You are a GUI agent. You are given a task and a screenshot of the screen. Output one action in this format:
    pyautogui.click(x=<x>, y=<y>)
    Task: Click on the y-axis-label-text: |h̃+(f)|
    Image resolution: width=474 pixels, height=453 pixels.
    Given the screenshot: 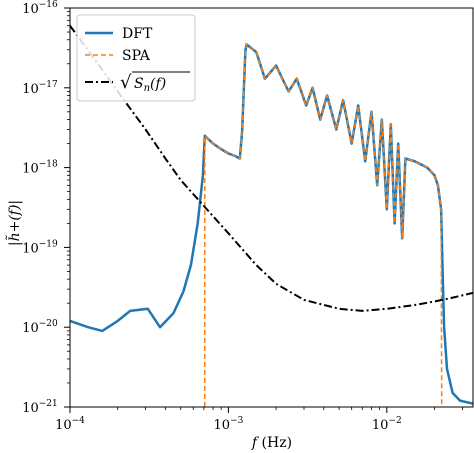 What is the action you would take?
    pyautogui.click(x=14, y=223)
    